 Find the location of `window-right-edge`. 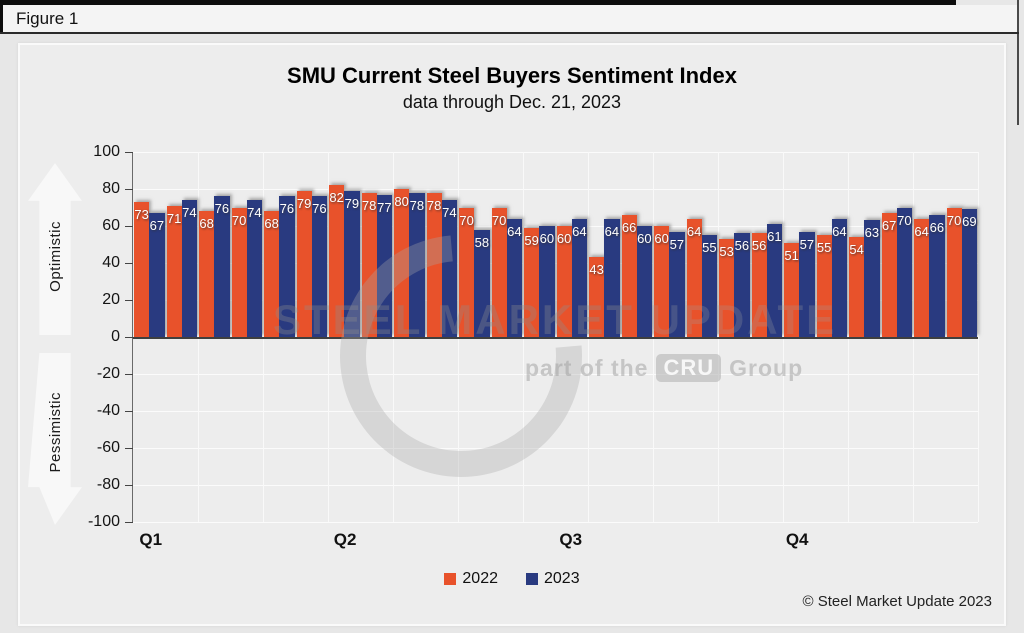

window-right-edge is located at coordinates (1018, 62).